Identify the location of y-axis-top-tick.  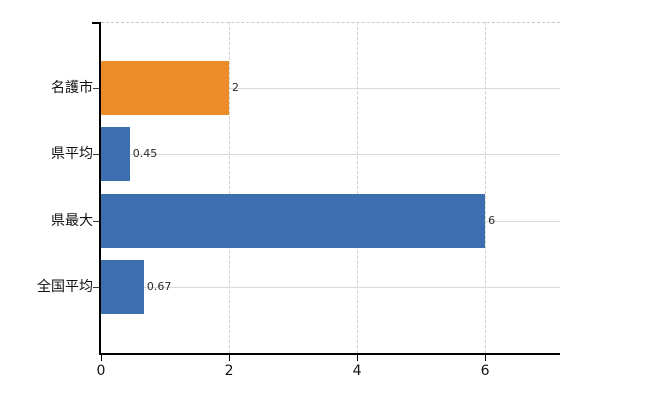
(95, 23).